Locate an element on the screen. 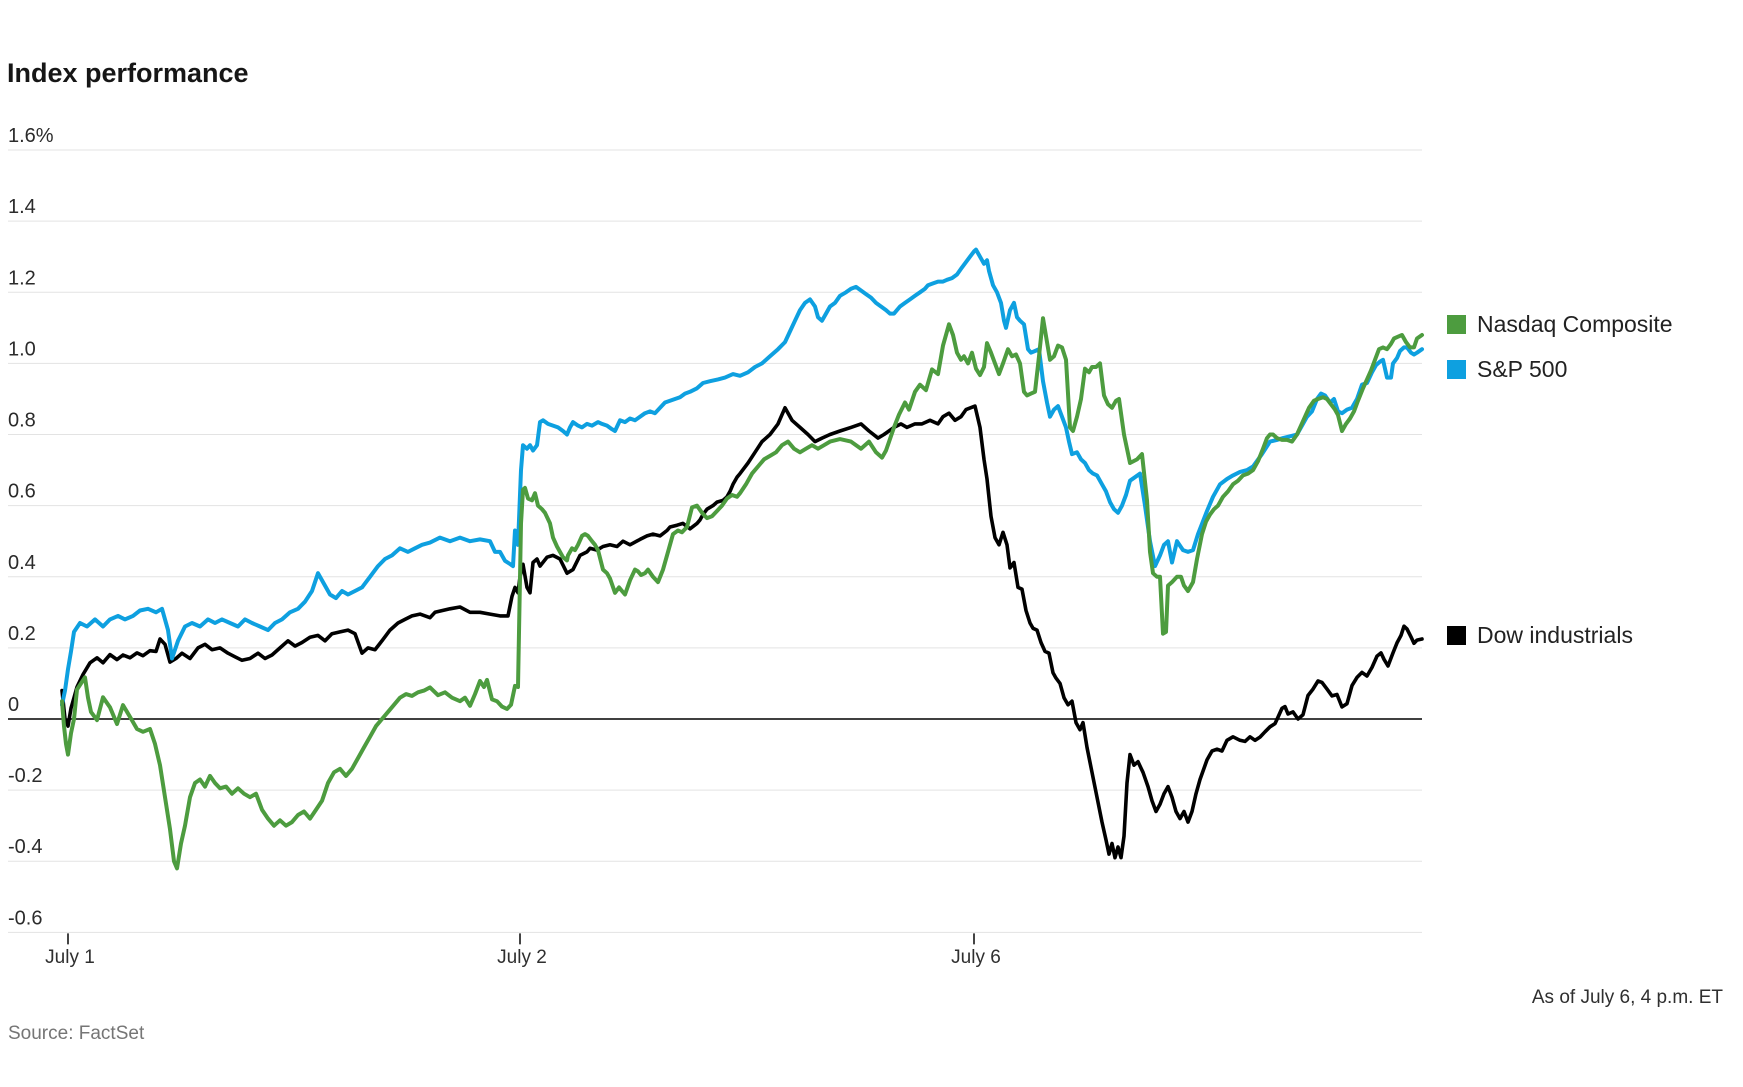  legend-label-dow: Dow industrials is located at coordinates (1555, 634).